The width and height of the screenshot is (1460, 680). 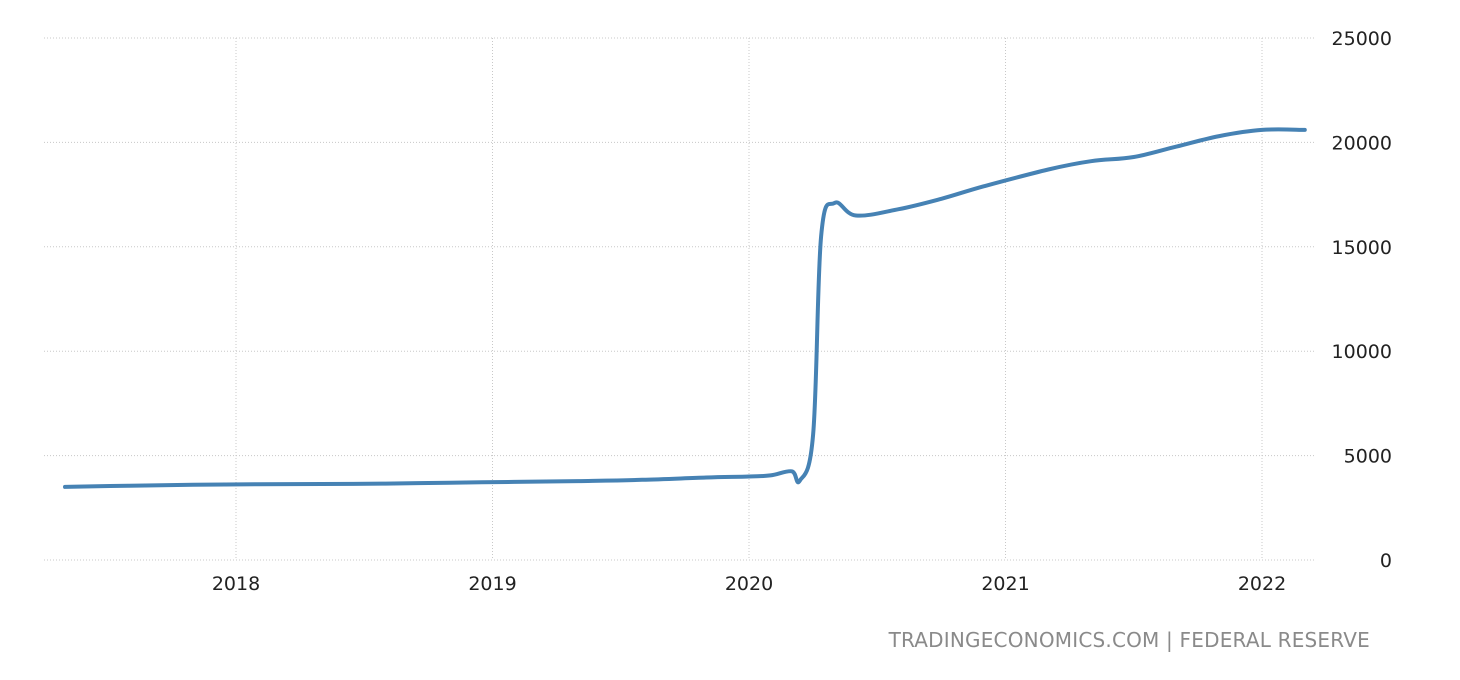 I want to click on x-tick-label: 2021, so click(x=1005, y=584).